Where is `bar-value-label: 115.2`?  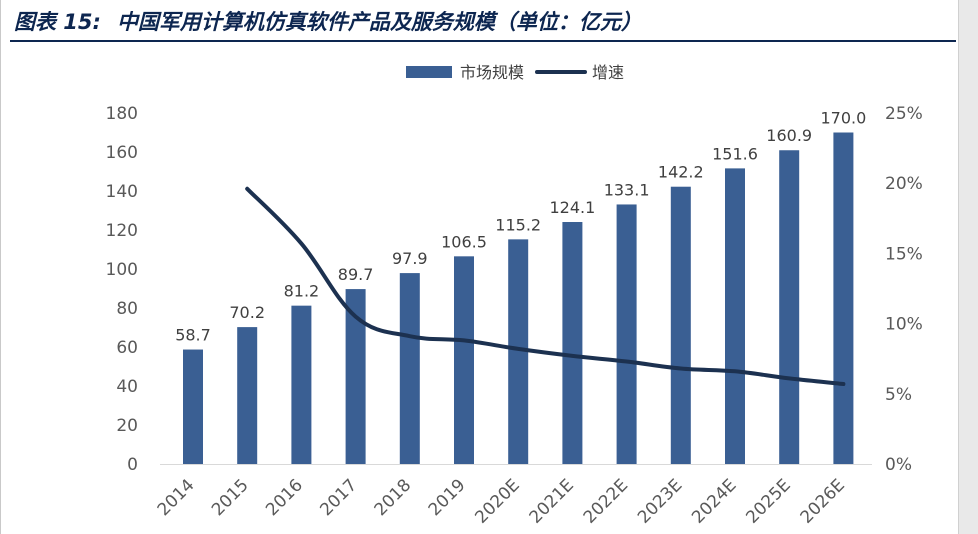
bar-value-label: 115.2 is located at coordinates (518, 224).